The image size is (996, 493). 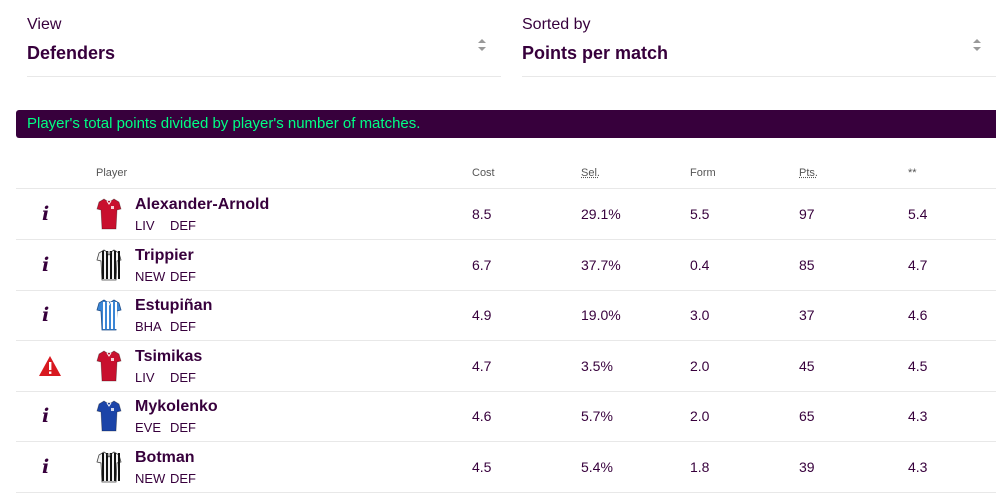 I want to click on table-row: i Estupiñan BHA DEF 4.9 19.0% 3.0 37 4.6, so click(x=506, y=315).